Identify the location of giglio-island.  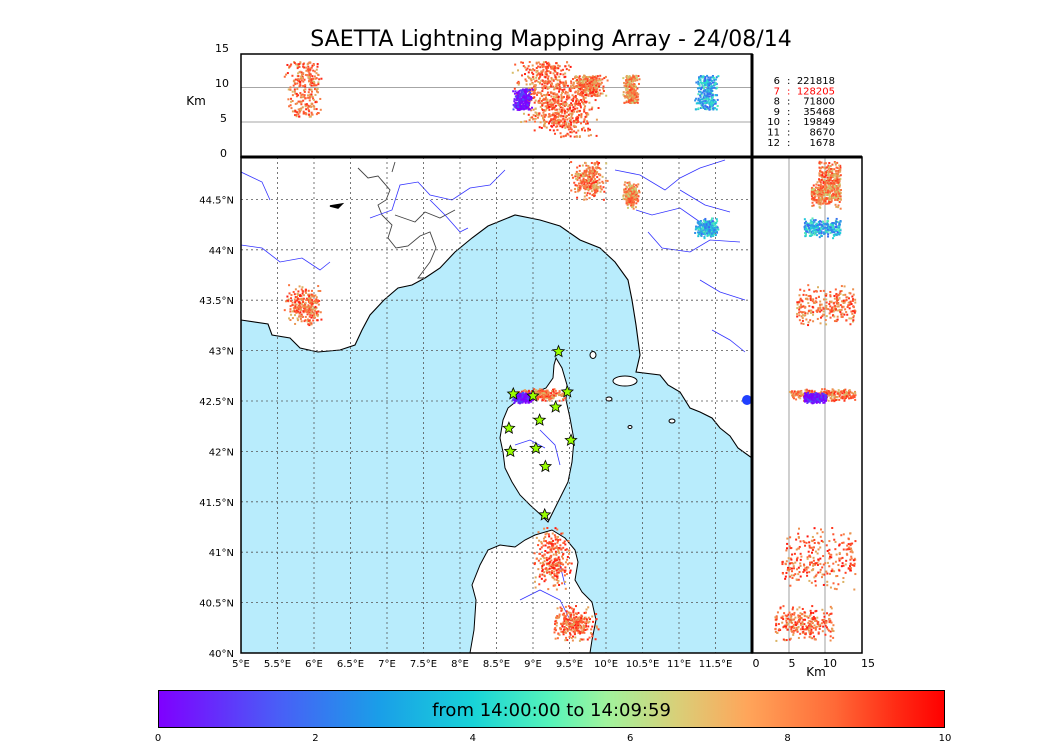
(672, 421).